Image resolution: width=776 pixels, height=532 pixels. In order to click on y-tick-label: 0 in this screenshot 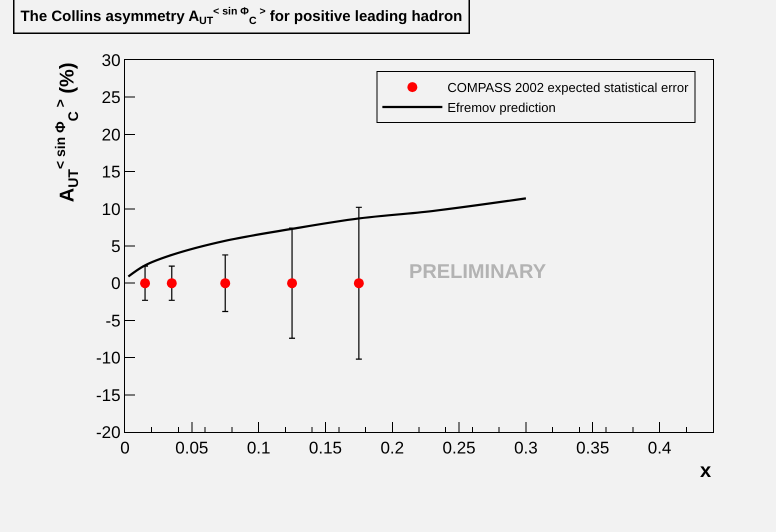, I will do `click(116, 284)`.